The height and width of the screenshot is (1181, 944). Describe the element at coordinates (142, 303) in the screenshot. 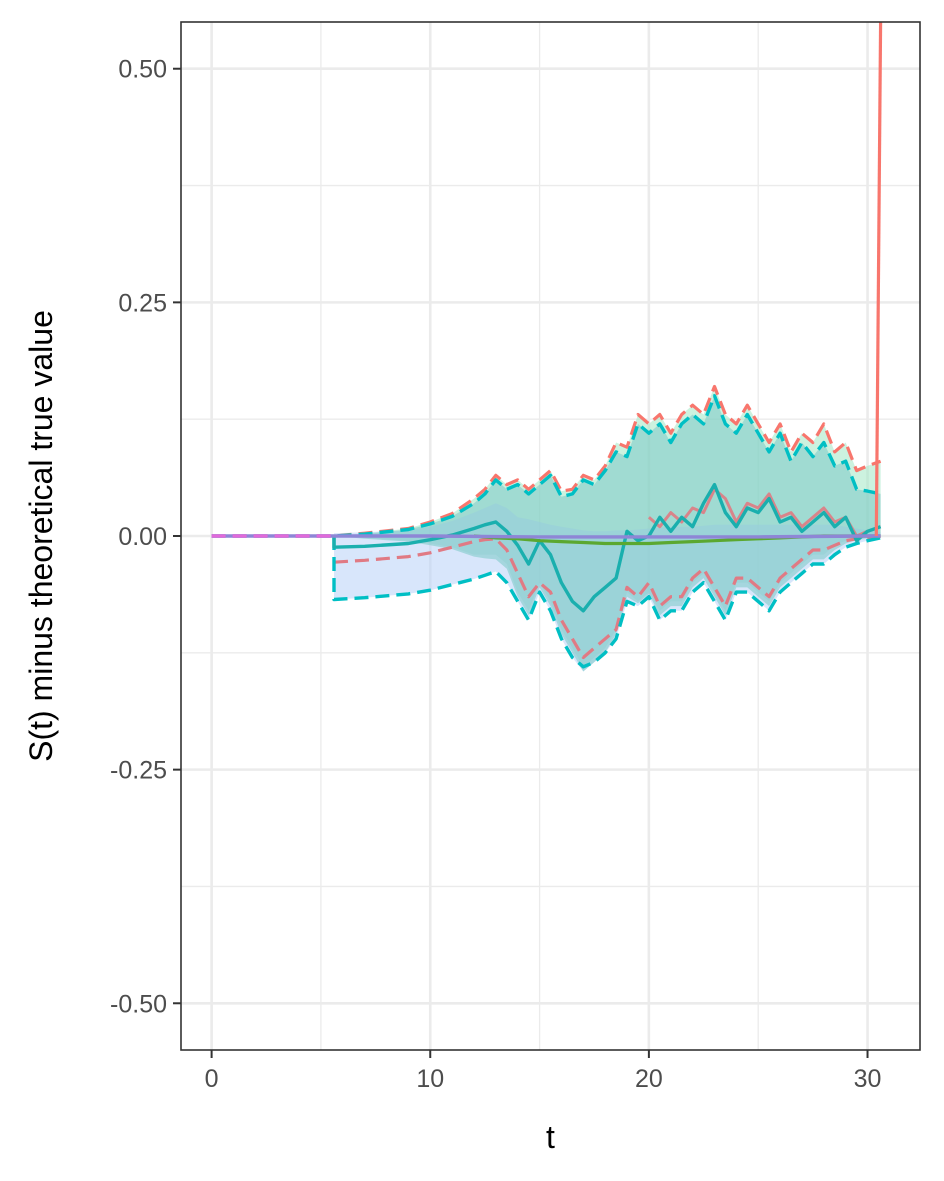

I see `y-tick-label: 0.25` at that location.